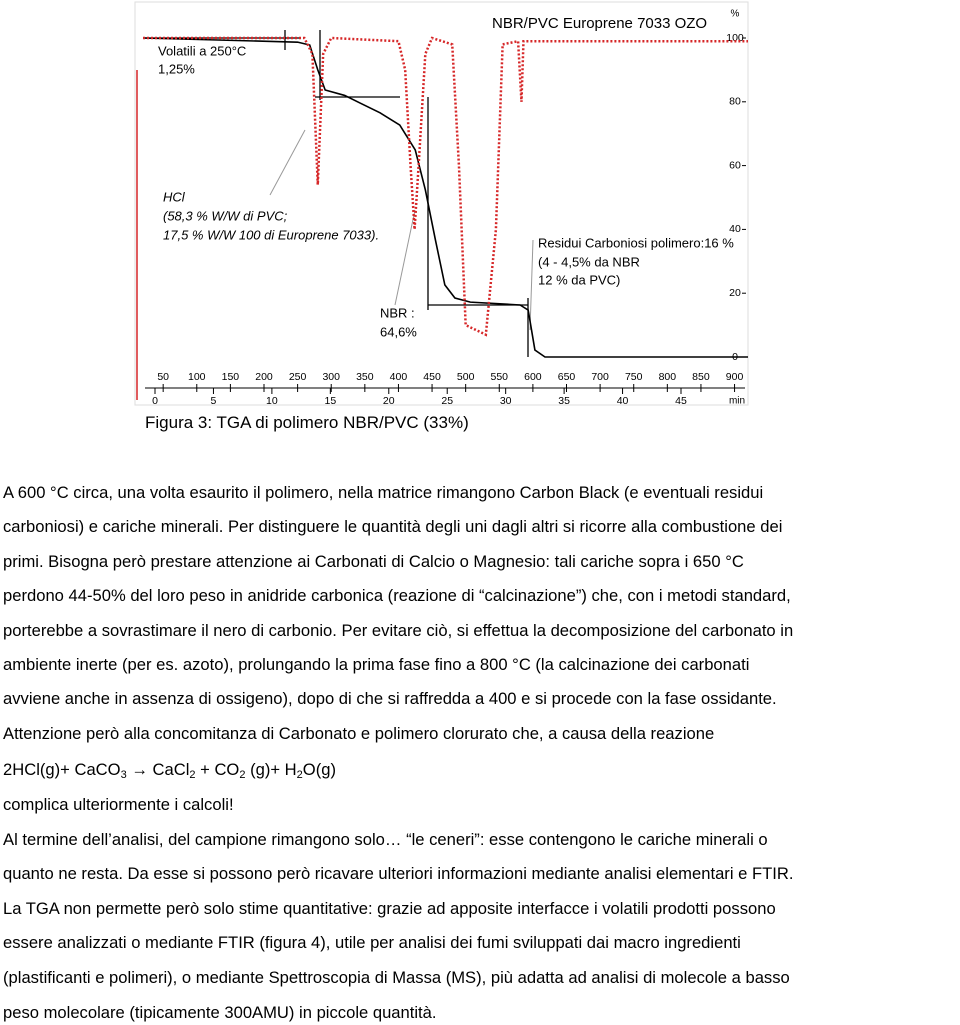 The image size is (960, 1025). What do you see at coordinates (466, 377) in the screenshot?
I see `x-tick-label: 500` at bounding box center [466, 377].